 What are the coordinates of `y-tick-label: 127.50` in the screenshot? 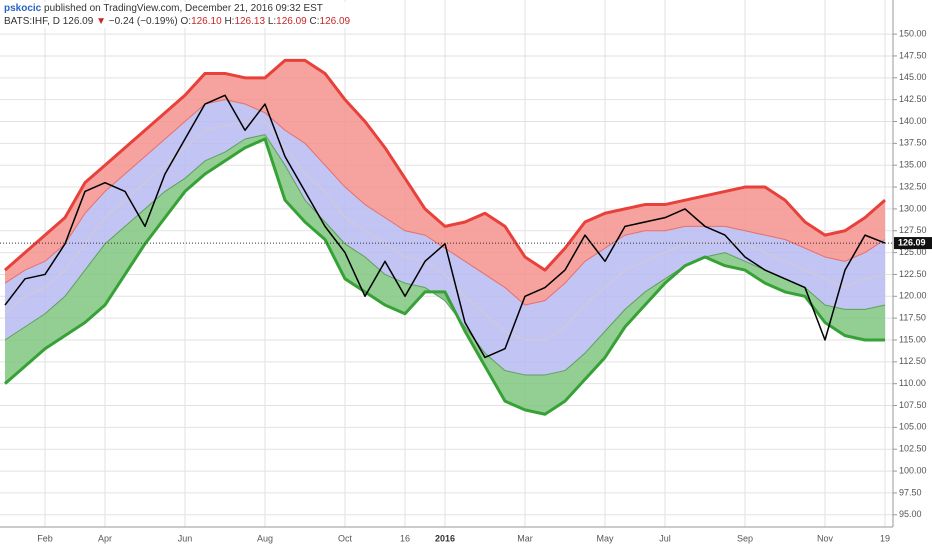 It's located at (913, 230).